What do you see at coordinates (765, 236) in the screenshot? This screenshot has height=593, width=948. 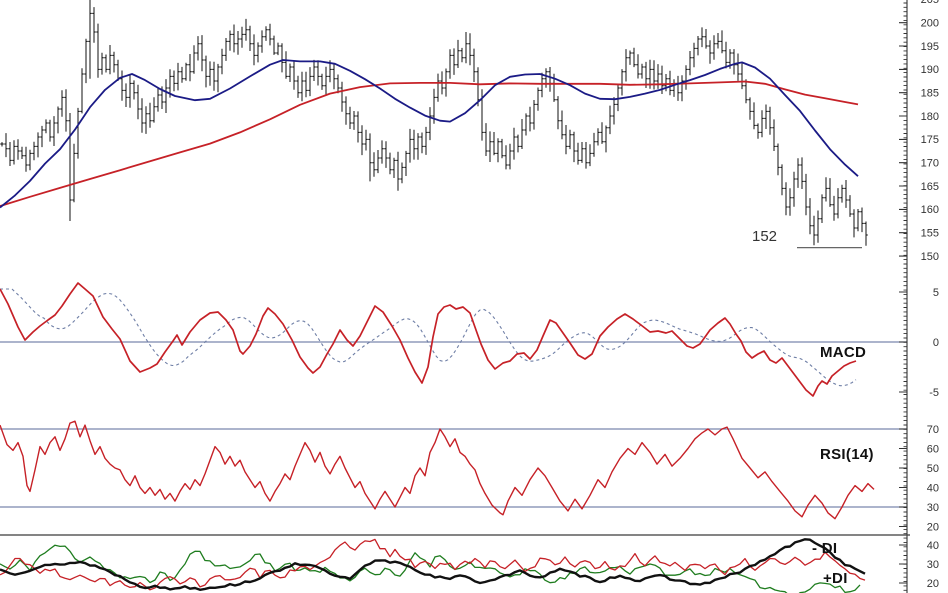 I see `support-price-label: 152` at bounding box center [765, 236].